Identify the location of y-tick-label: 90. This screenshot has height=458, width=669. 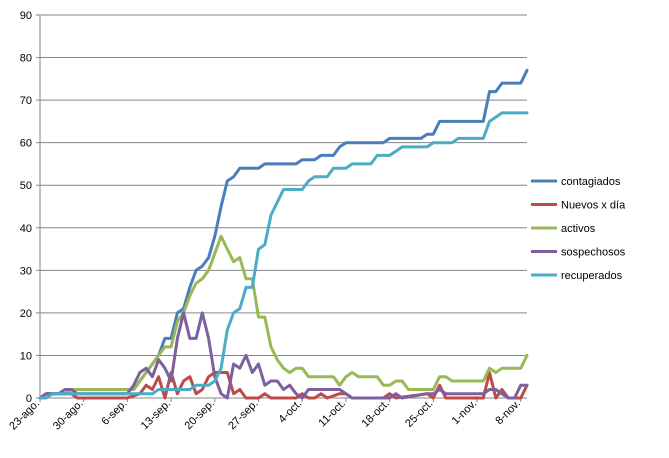
(26, 16).